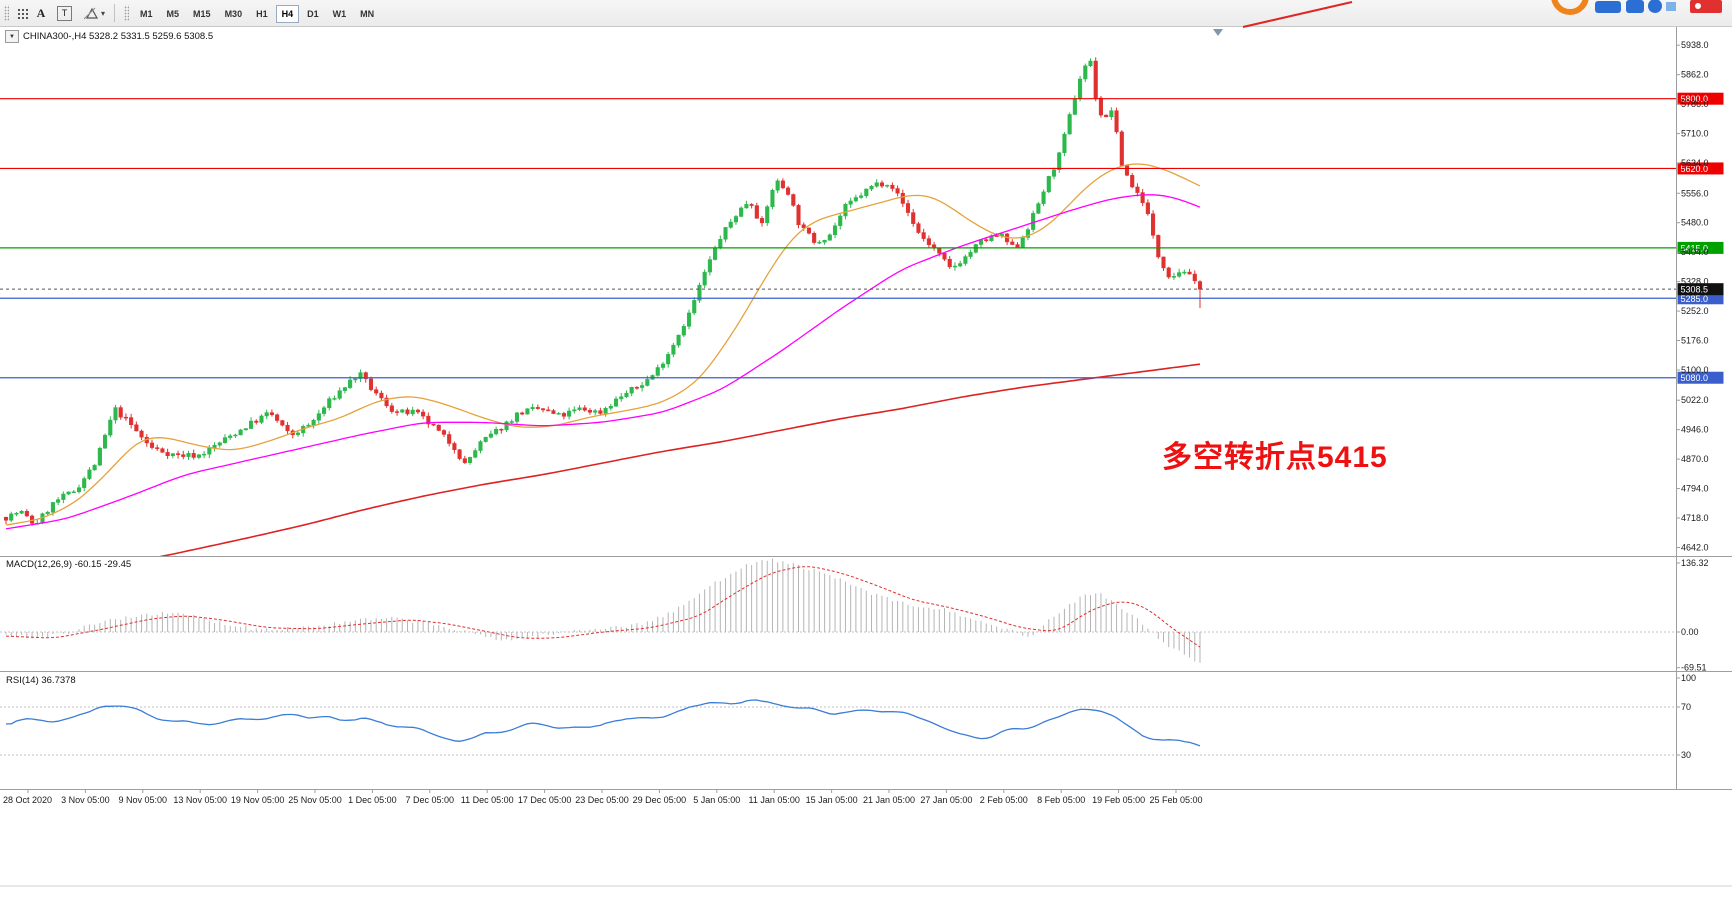  What do you see at coordinates (115, 13) in the screenshot?
I see `toolbar-separator` at bounding box center [115, 13].